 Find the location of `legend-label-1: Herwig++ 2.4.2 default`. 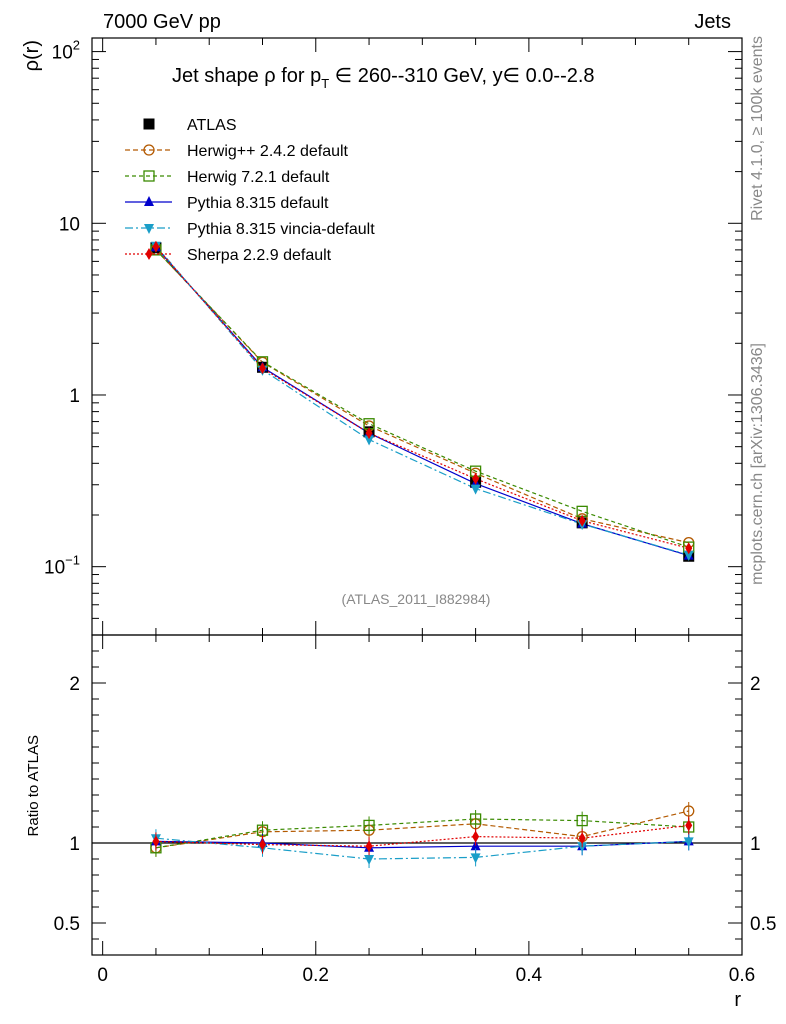

legend-label-1: Herwig++ 2.4.2 default is located at coordinates (268, 151).